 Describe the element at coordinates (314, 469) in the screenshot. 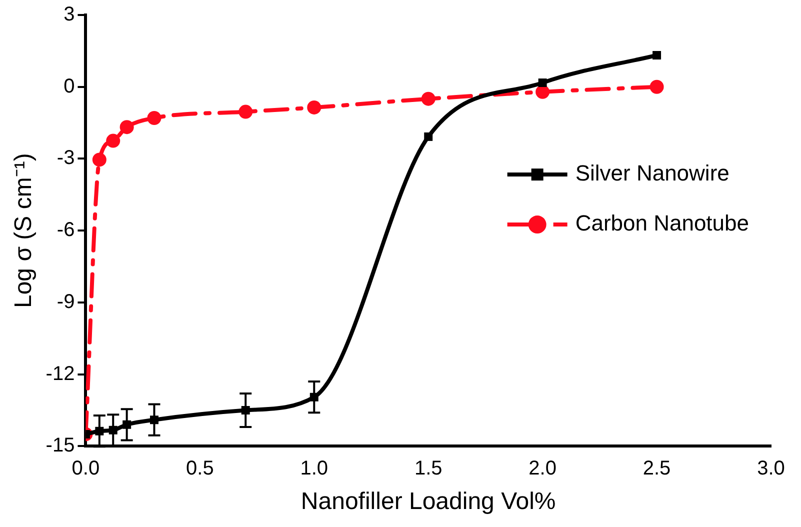

I see `x-tick-label: 1.0` at that location.